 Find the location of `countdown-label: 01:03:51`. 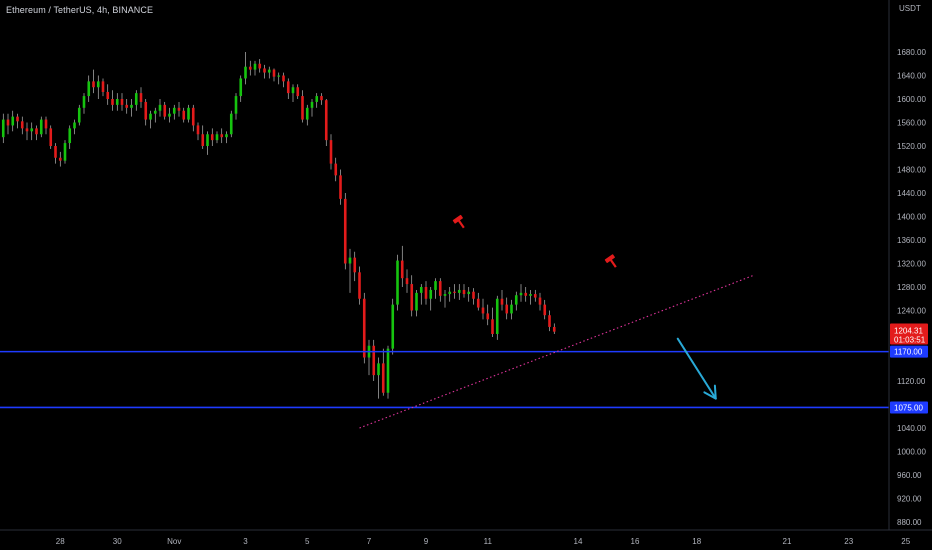

countdown-label: 01:03:51 is located at coordinates (910, 339).